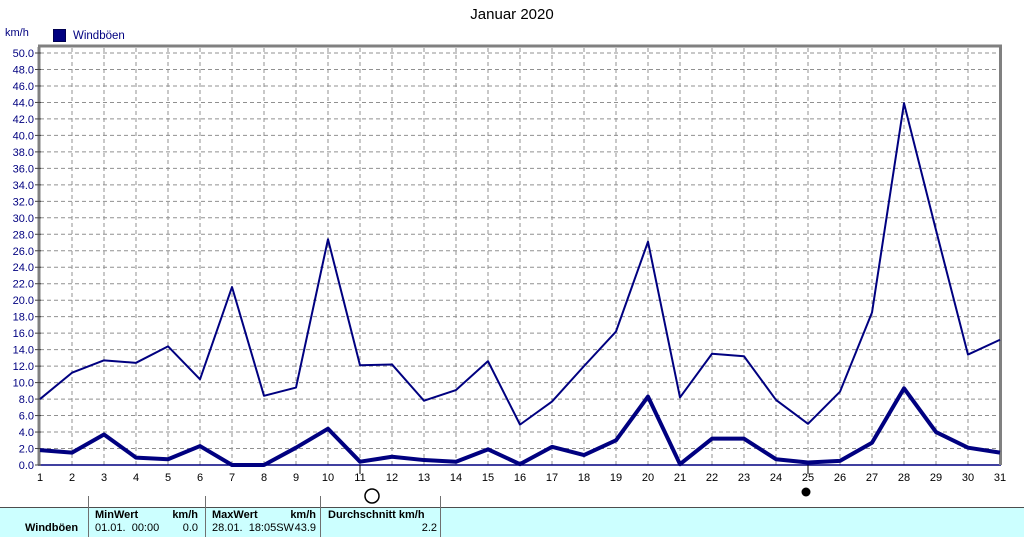  What do you see at coordinates (429, 528) in the screenshot?
I see `durchschnitt-value: 2.2` at bounding box center [429, 528].